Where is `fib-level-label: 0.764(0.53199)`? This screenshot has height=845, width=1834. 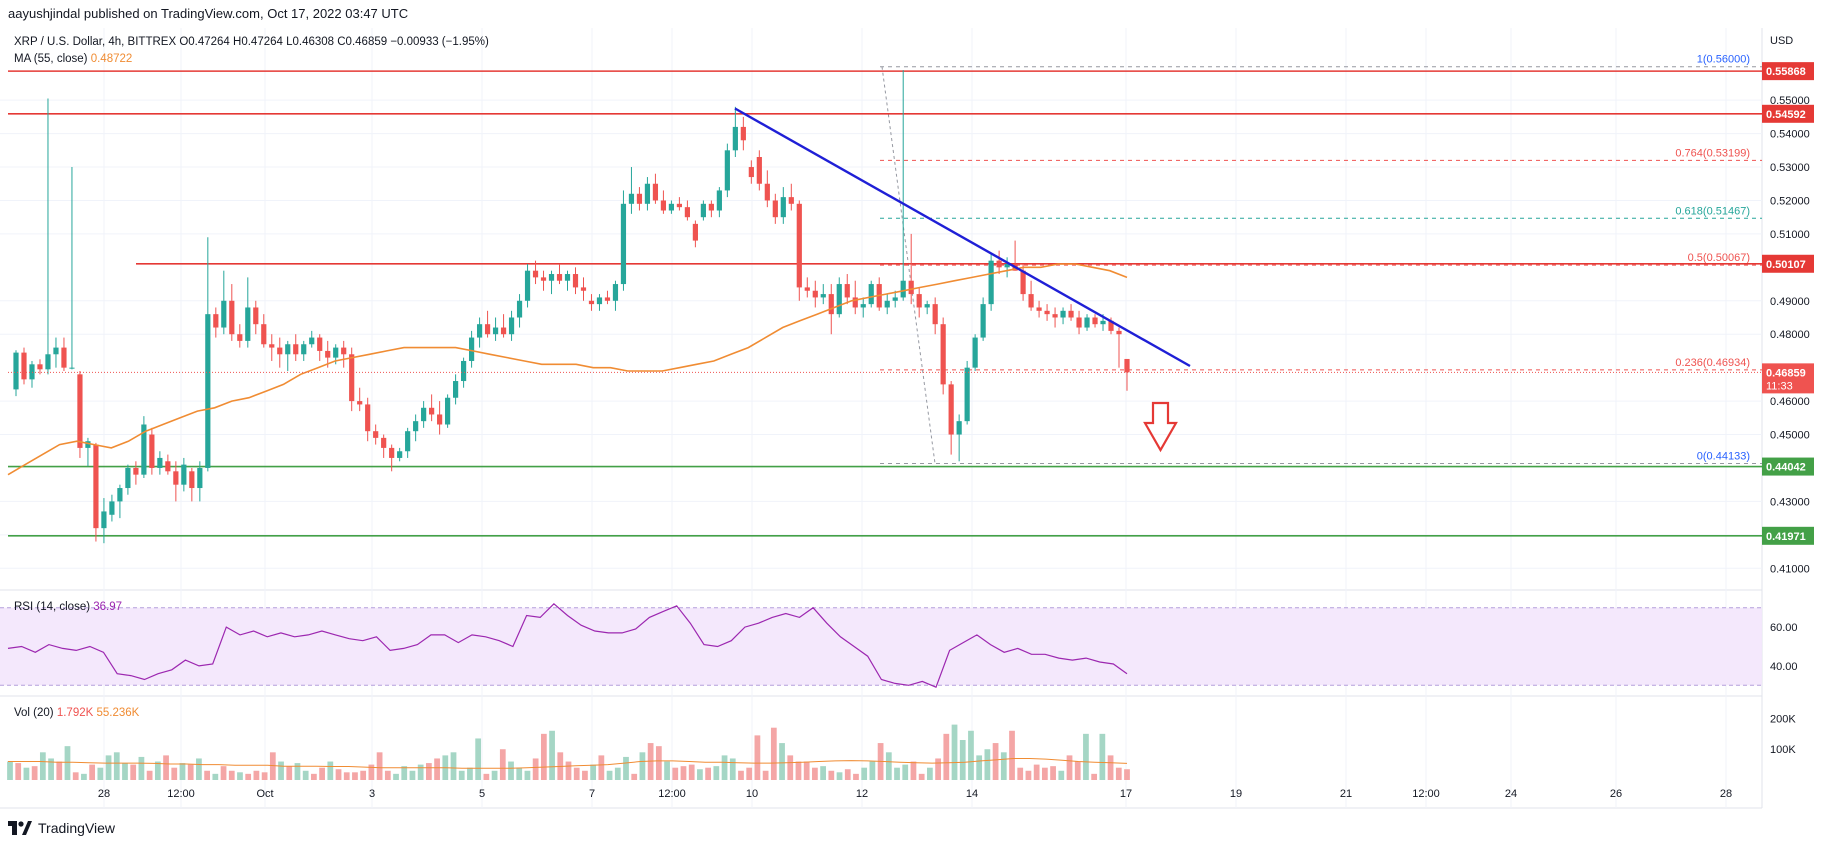
fib-level-label: 0.764(0.53199) is located at coordinates (1712, 153).